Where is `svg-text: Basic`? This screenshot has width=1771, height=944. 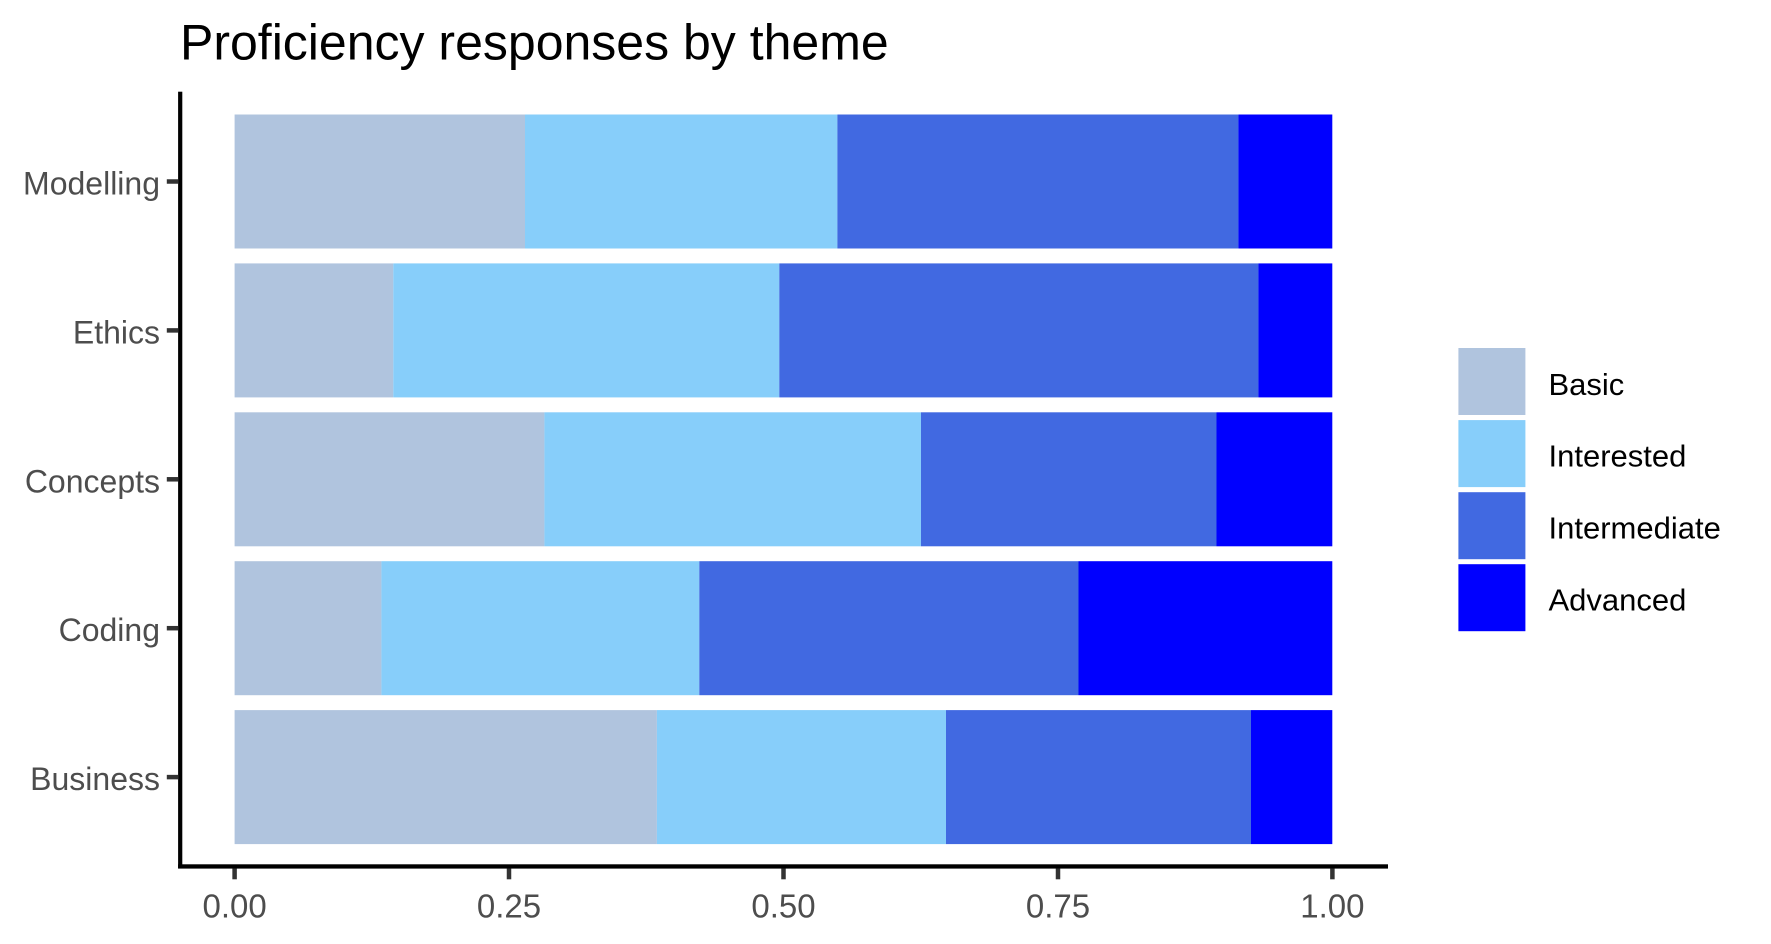 svg-text: Basic is located at coordinates (1587, 384).